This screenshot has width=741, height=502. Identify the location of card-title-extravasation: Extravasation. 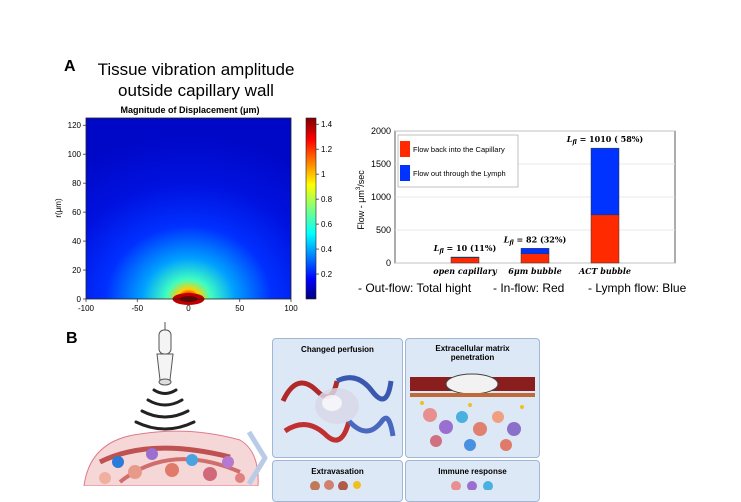
(337, 471).